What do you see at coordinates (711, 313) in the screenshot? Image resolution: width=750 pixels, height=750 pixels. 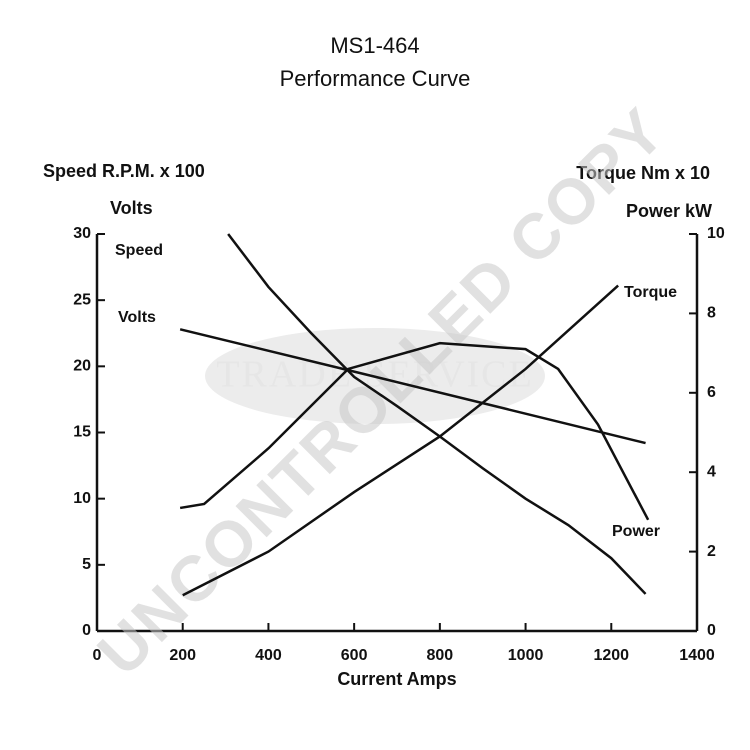 I see `y2-tick-label: 8` at bounding box center [711, 313].